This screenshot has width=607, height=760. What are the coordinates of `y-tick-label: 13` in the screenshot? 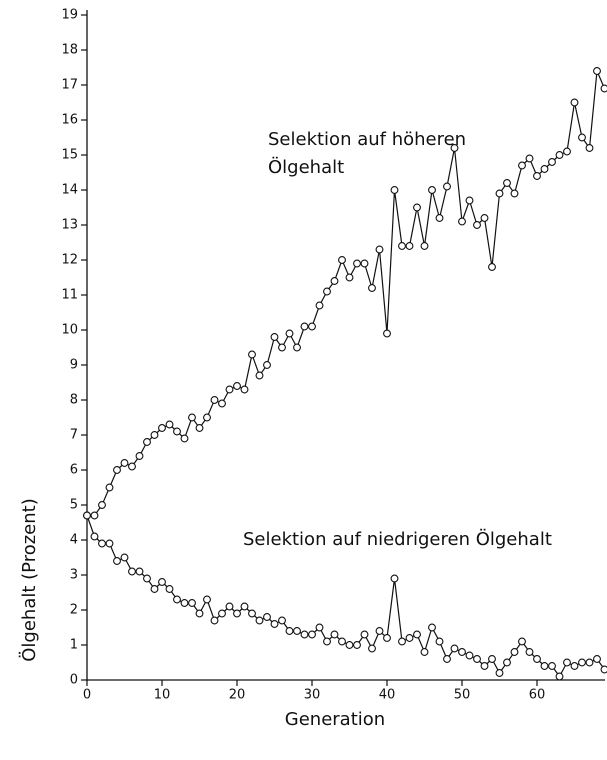 It's located at (69, 225).